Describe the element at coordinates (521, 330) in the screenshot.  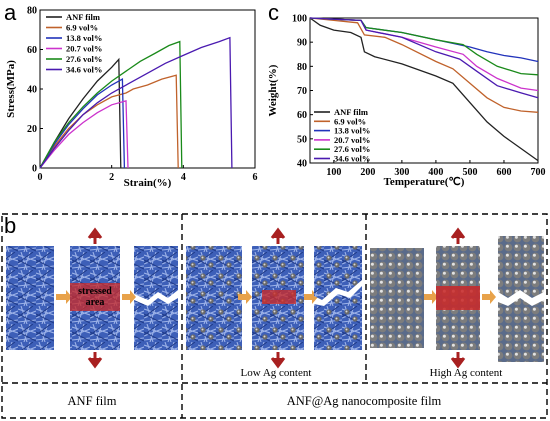
I see `high-ag-fractured-bottom` at that location.